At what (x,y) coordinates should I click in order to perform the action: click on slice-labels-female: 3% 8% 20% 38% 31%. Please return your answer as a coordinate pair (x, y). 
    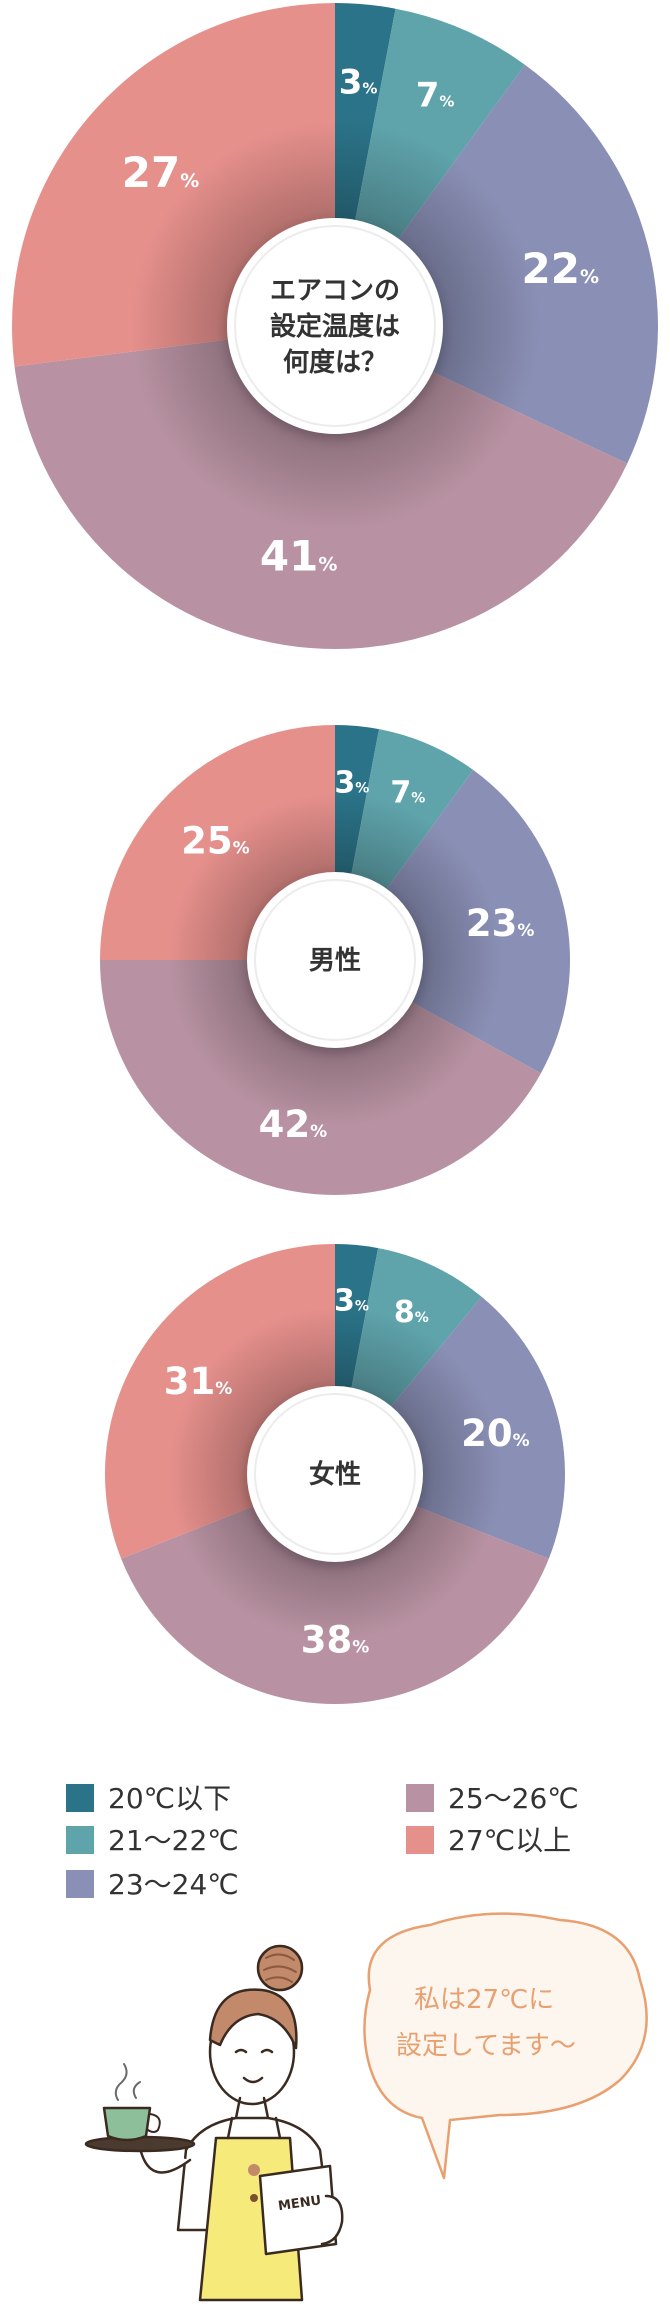
    Looking at the image, I should click on (347, 1472).